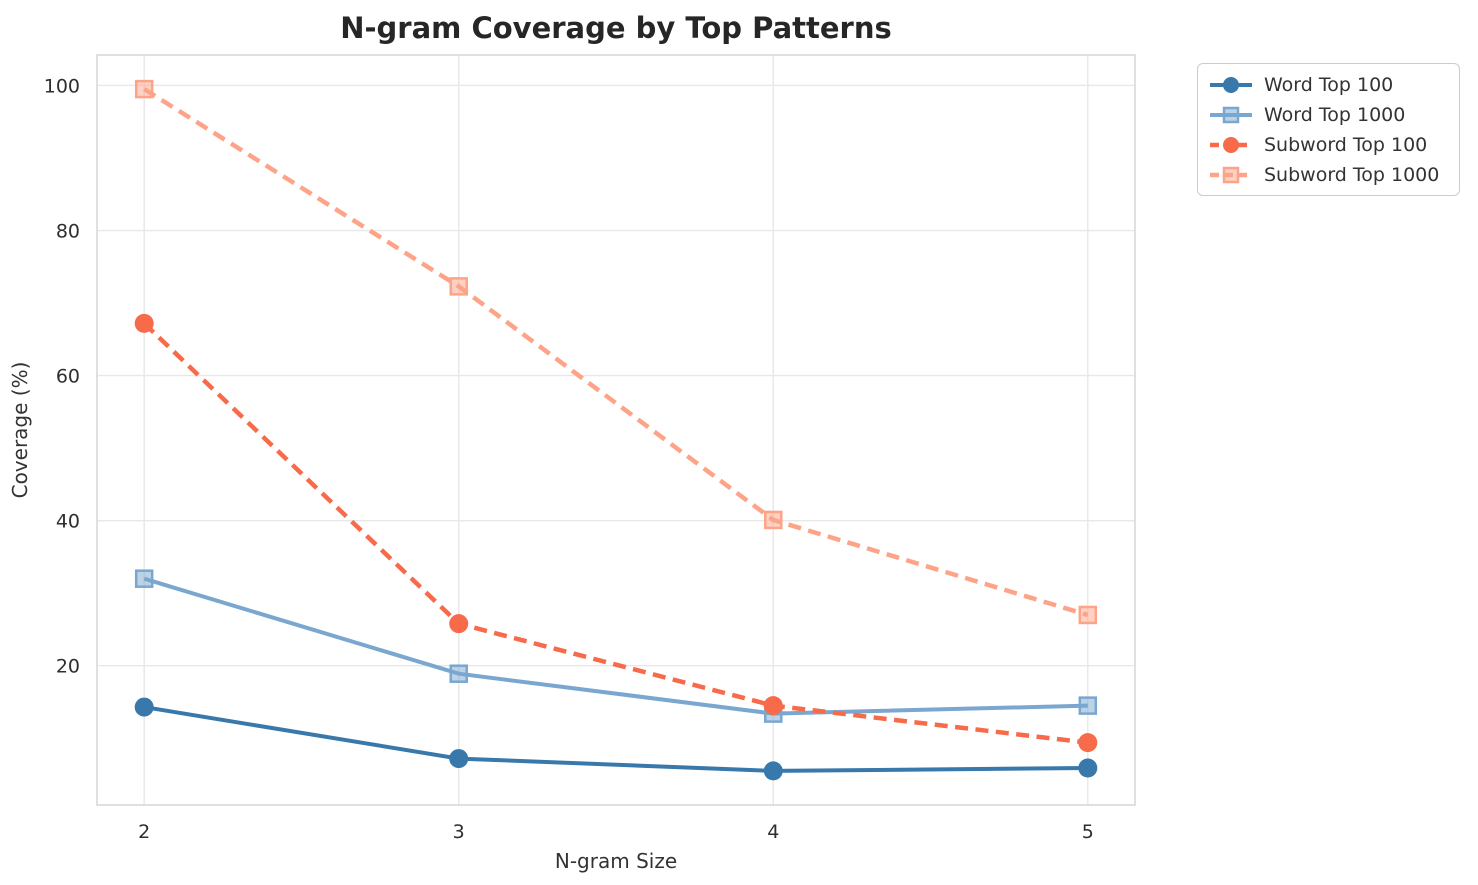  I want to click on legend-item: Subword Top 100, so click(1326, 144).